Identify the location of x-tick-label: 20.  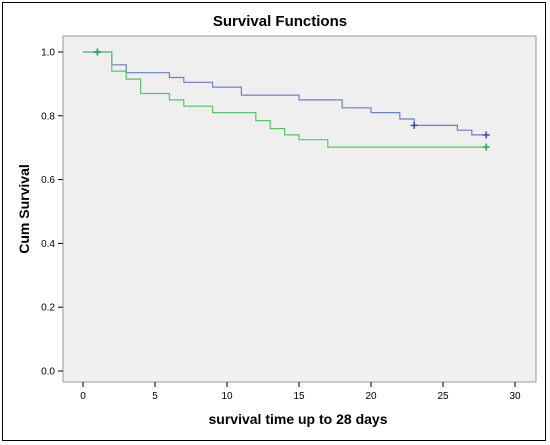
(371, 396).